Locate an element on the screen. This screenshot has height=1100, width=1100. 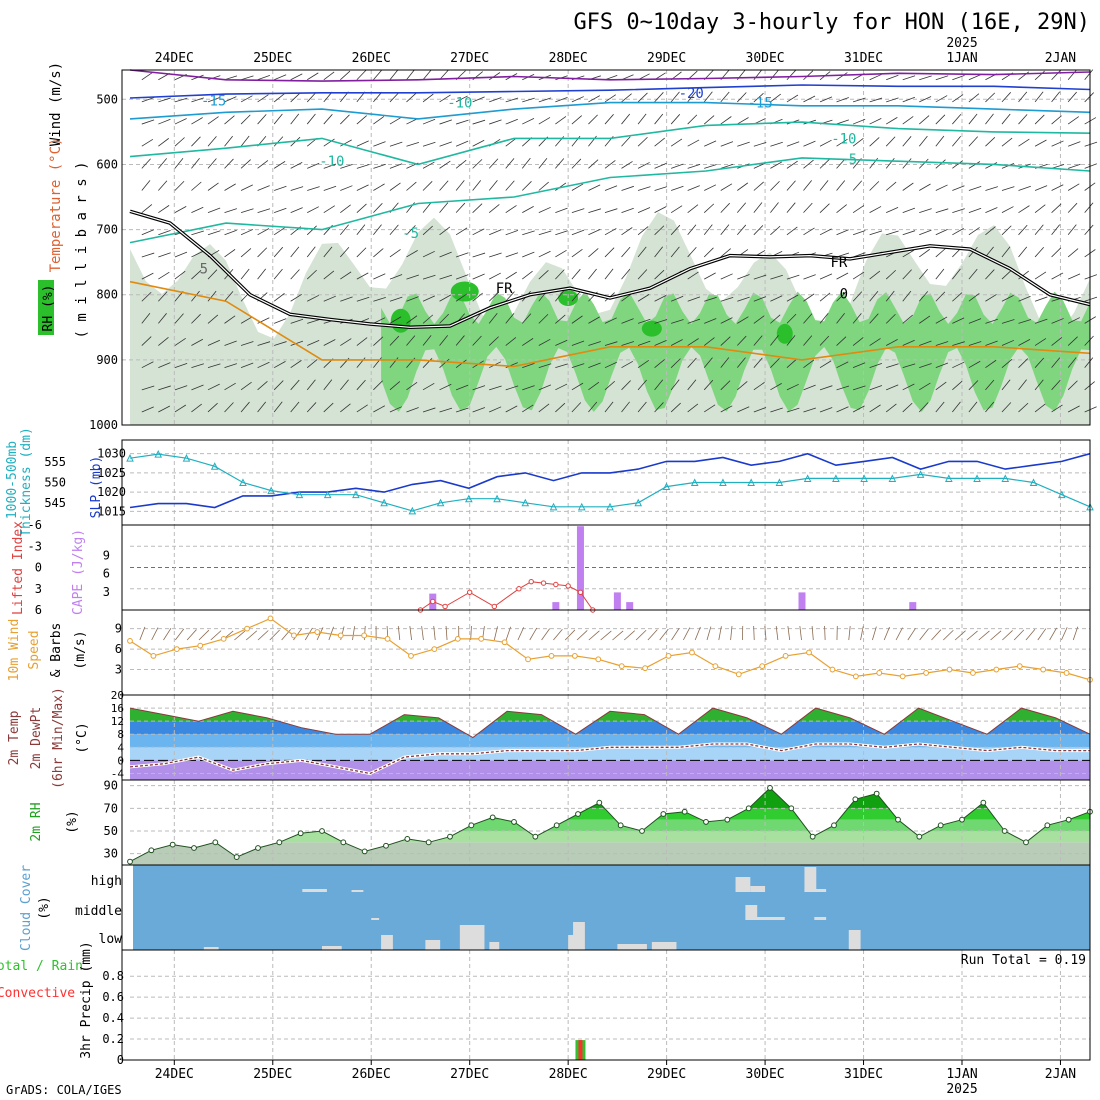
top-xtick-9: 2JAN is located at coordinates (1060, 58).